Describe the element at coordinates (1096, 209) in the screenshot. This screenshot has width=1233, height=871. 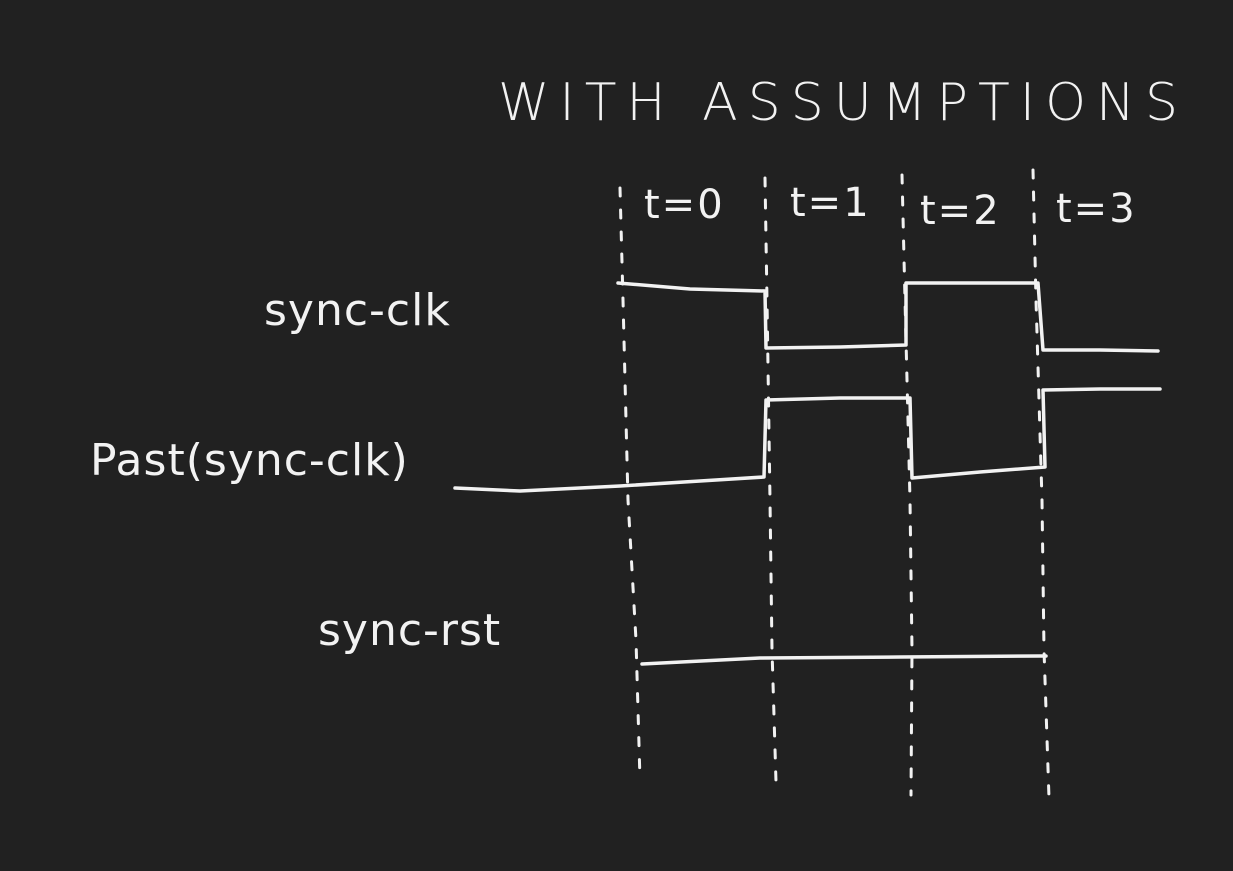
I see `time-label-t3: t=3` at that location.